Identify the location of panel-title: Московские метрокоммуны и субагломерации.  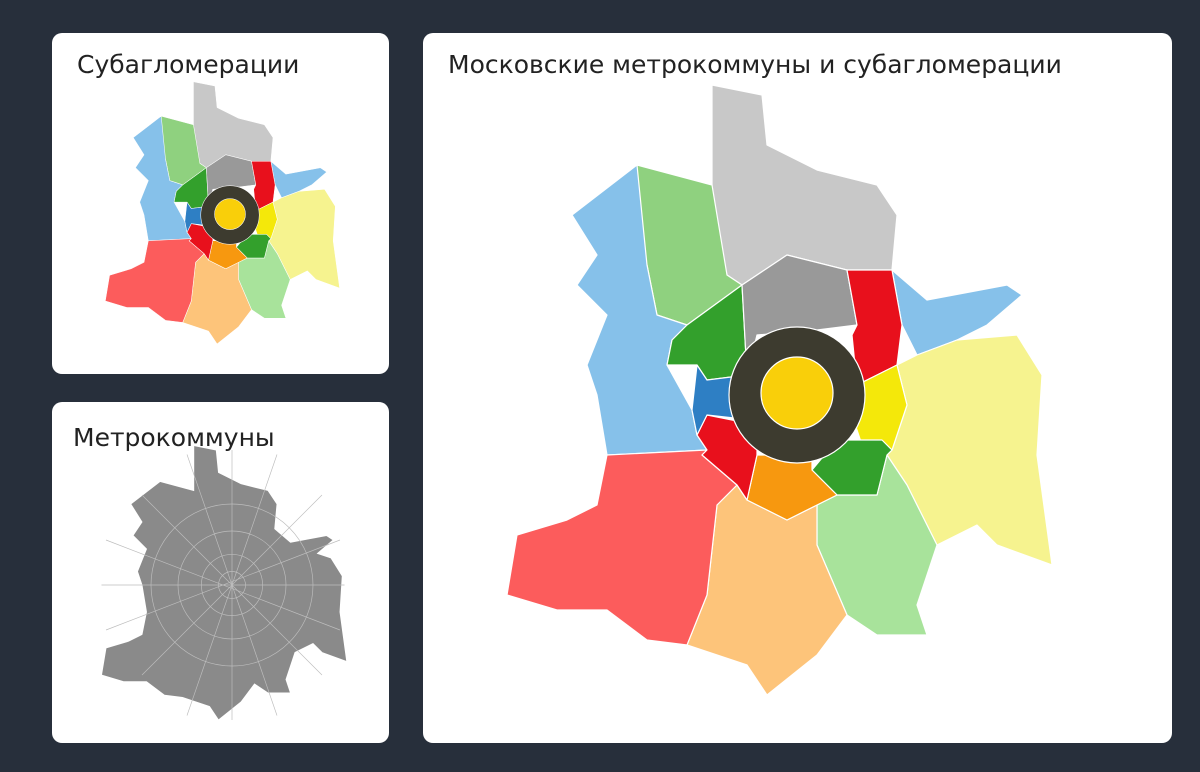
(755, 64).